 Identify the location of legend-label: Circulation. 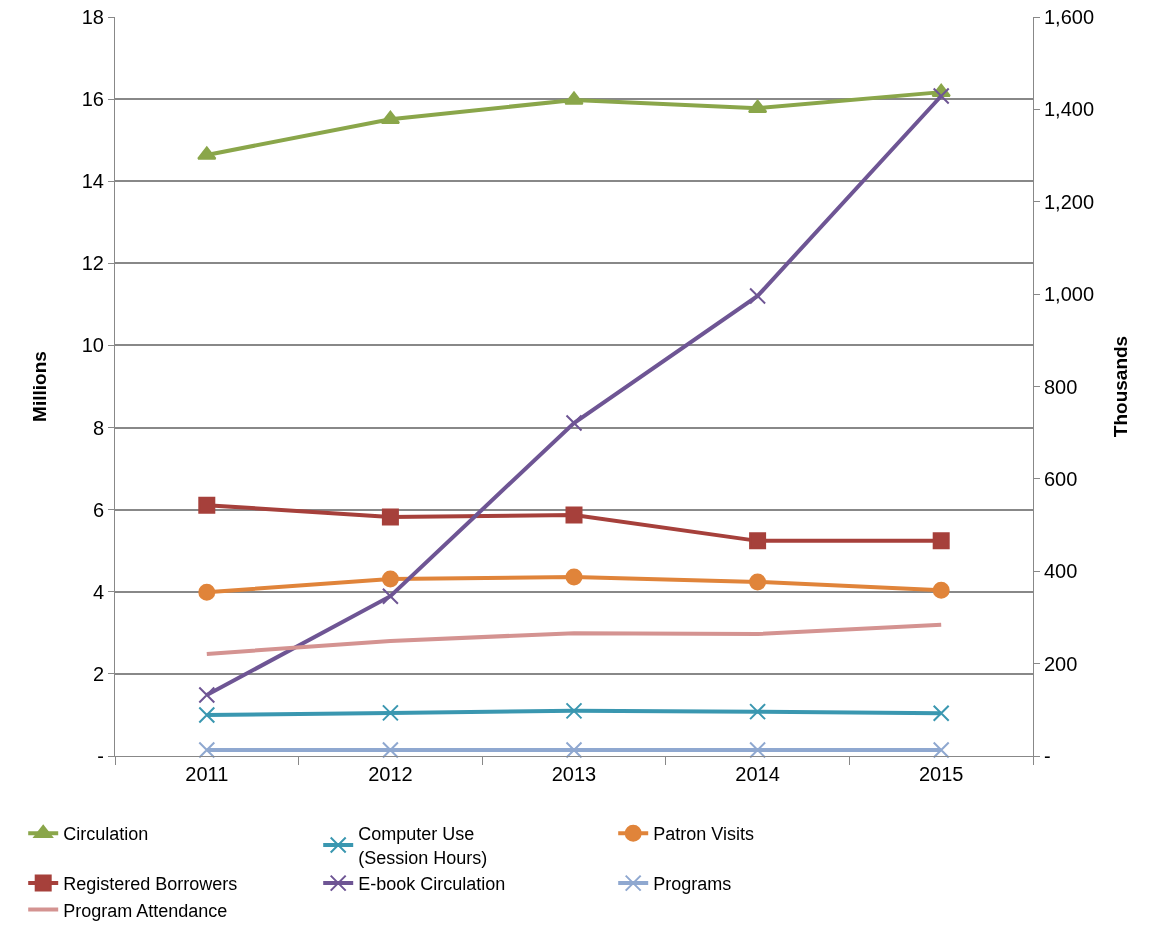
(106, 834).